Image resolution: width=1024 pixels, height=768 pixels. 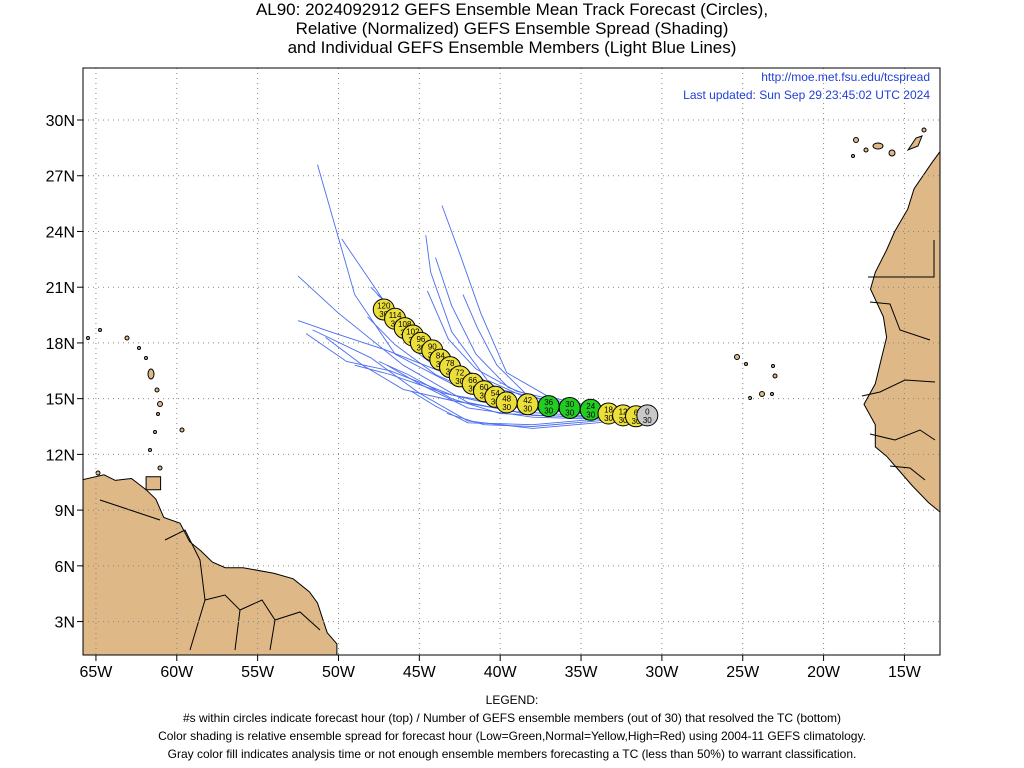 I want to click on lon-tick-label: 20W, so click(x=824, y=672).